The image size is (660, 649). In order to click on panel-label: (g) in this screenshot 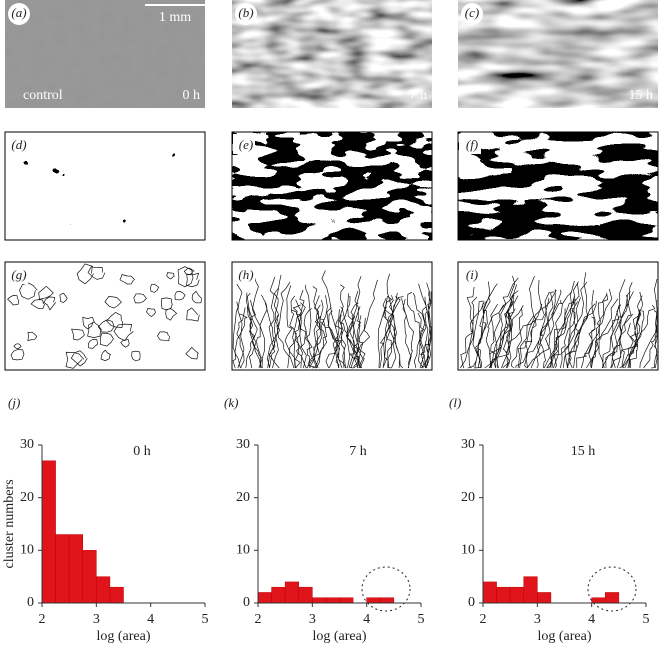, I will do `click(18, 274)`.